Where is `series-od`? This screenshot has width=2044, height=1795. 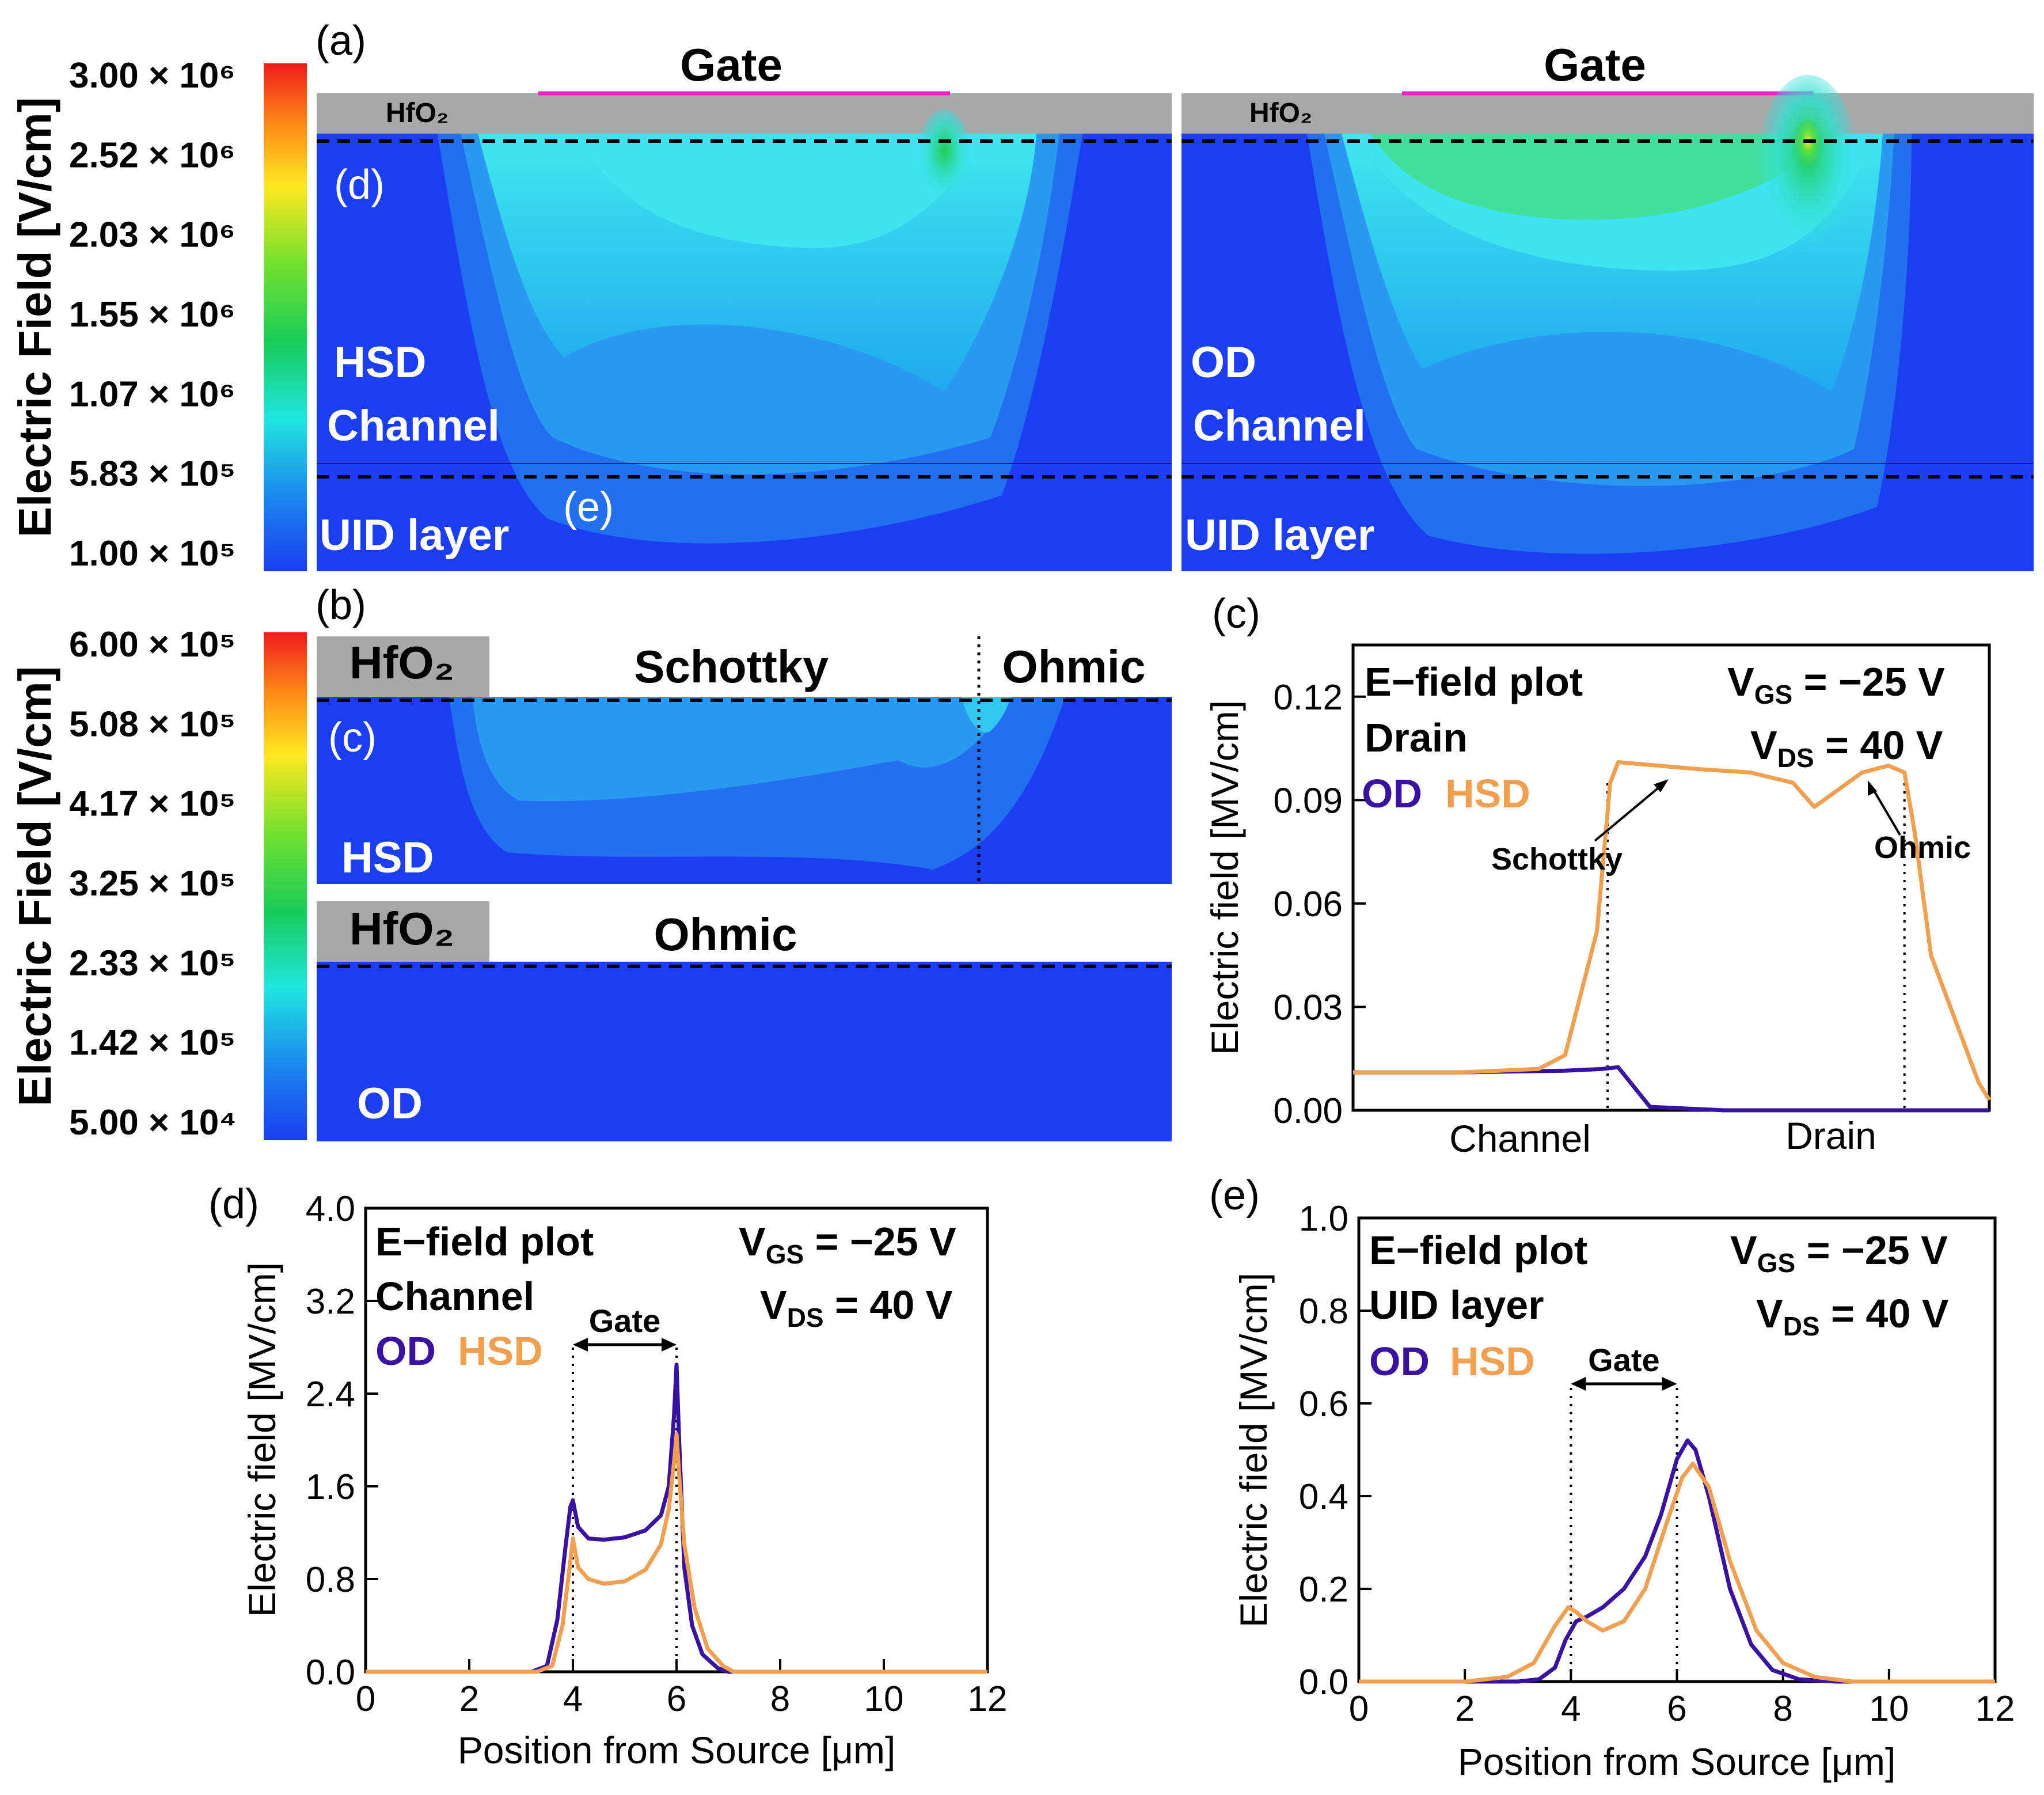 series-od is located at coordinates (676, 1519).